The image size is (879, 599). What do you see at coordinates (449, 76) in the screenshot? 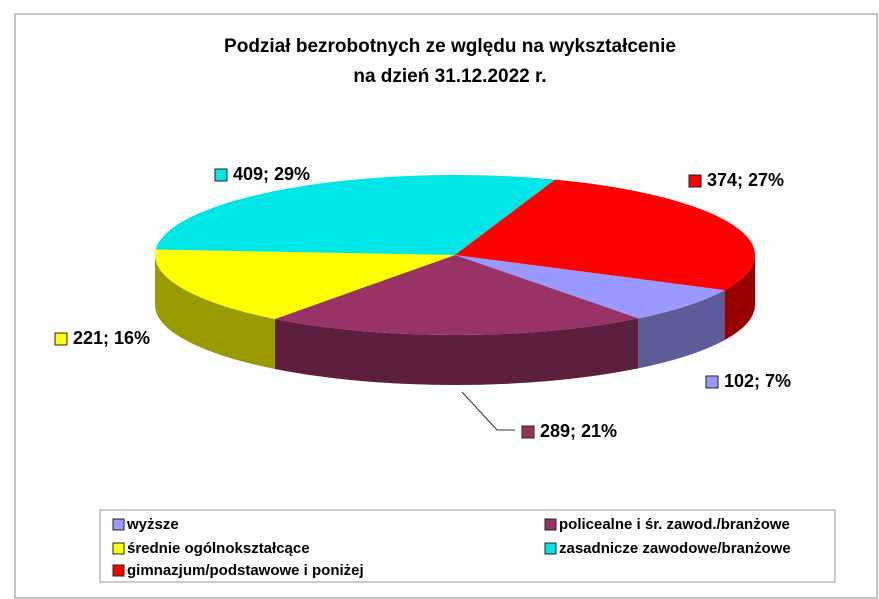
I see `chart-title: na dzień 31.12.2022 r.` at bounding box center [449, 76].